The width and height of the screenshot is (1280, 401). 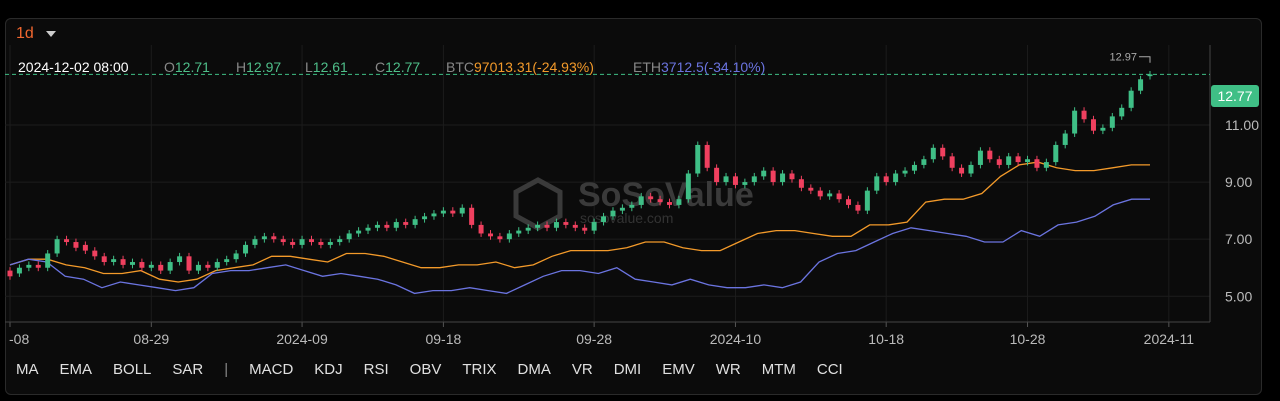 I want to click on eth-legend: ETH3712.5(-34.10%), so click(x=699, y=67).